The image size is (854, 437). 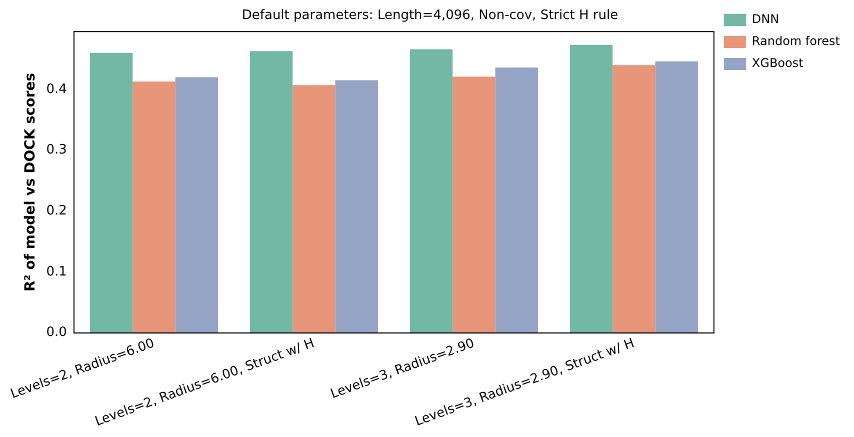 What do you see at coordinates (30, 182) in the screenshot?
I see `y-axis-title: R² of model vs DOCK scores` at bounding box center [30, 182].